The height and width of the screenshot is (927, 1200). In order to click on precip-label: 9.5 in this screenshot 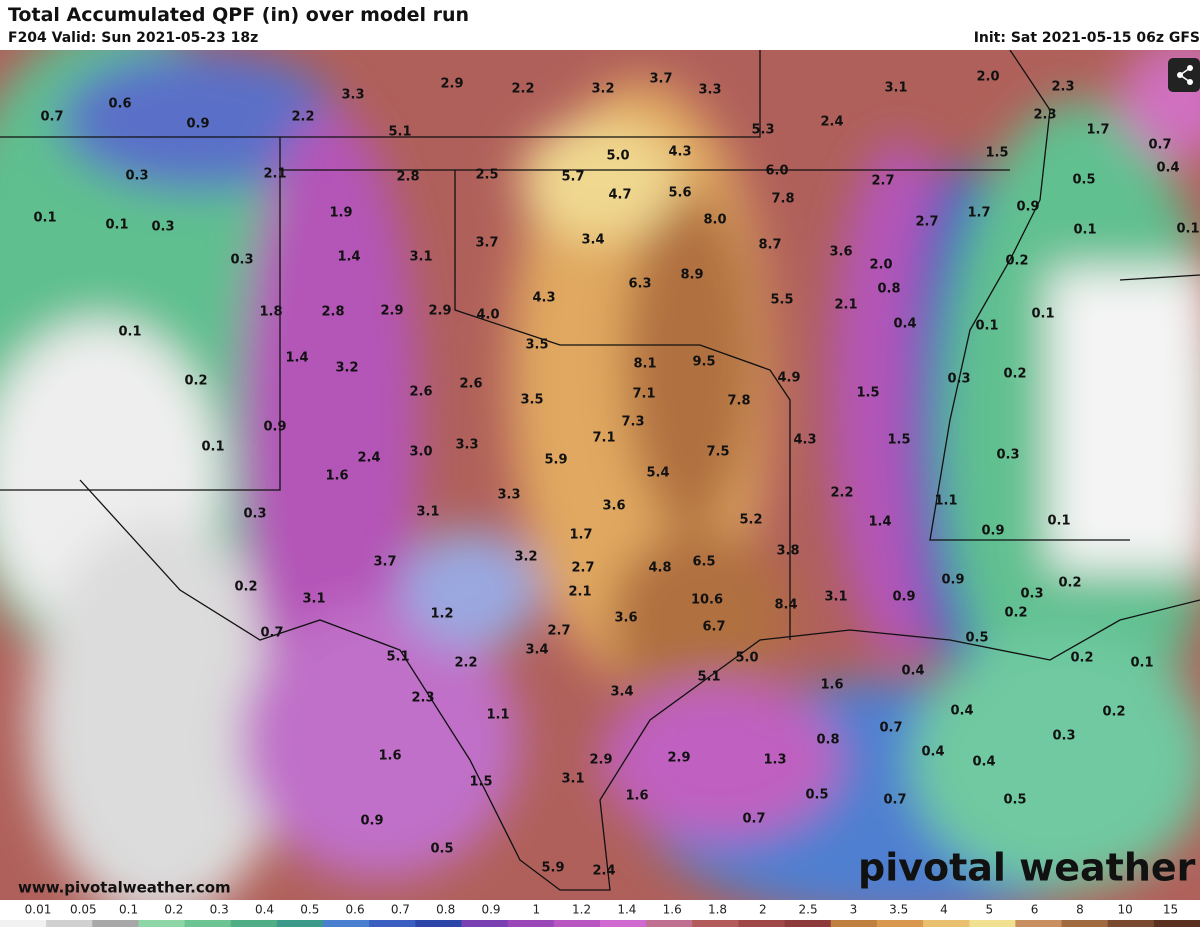, I will do `click(703, 362)`.